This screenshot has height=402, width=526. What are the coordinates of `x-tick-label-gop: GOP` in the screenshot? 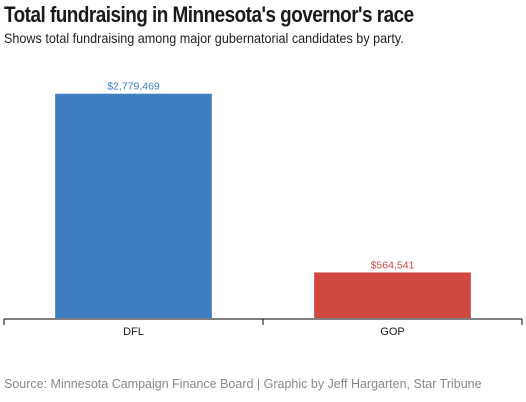 It's located at (392, 332).